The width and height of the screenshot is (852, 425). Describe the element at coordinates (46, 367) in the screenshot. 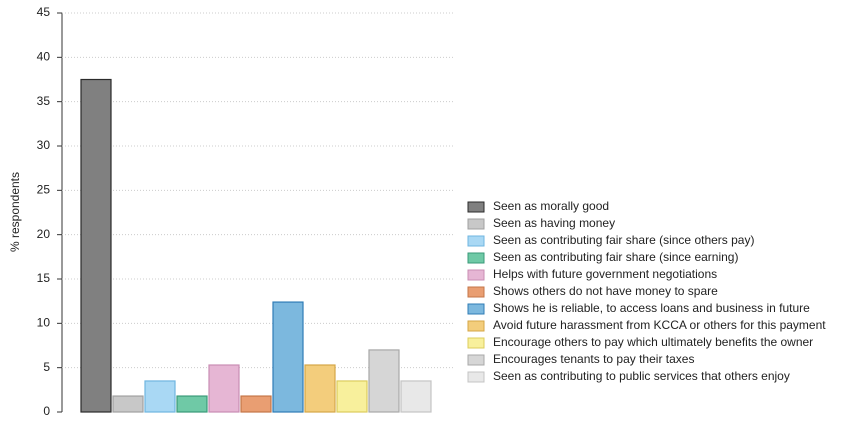

I see `y-tick-label: 5` at that location.